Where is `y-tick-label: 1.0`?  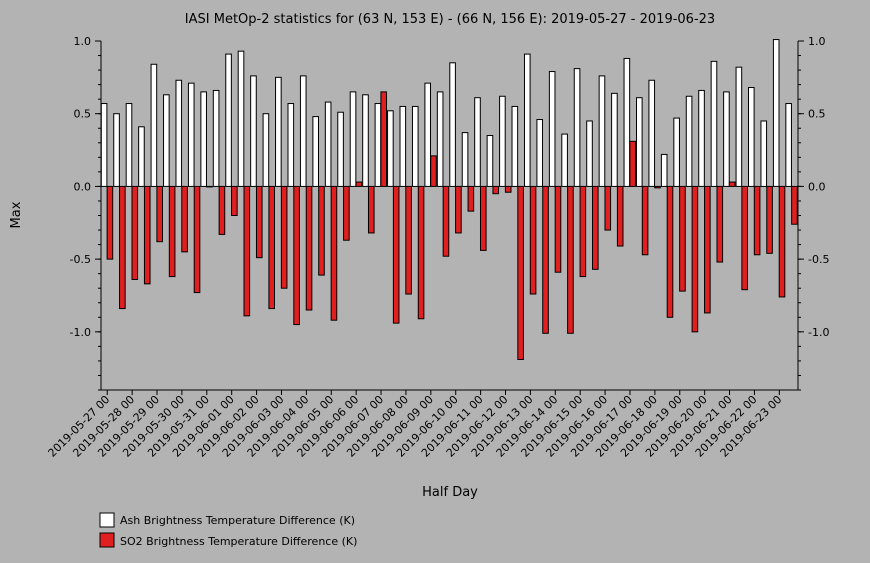
y-tick-label: 1.0 is located at coordinates (83, 41).